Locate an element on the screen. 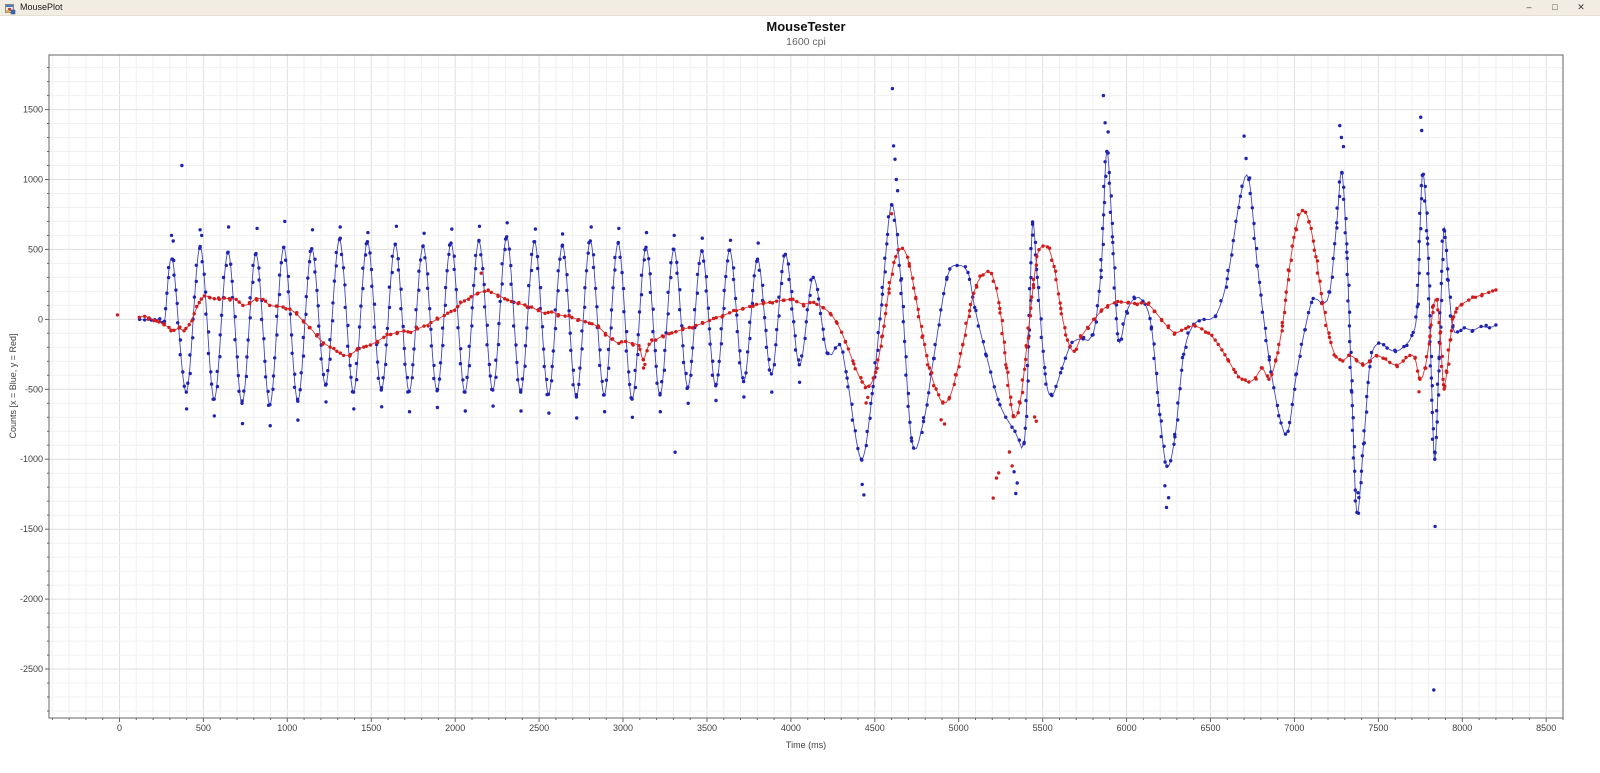 The width and height of the screenshot is (1600, 773). y-tick-label: -1000 is located at coordinates (31, 459).